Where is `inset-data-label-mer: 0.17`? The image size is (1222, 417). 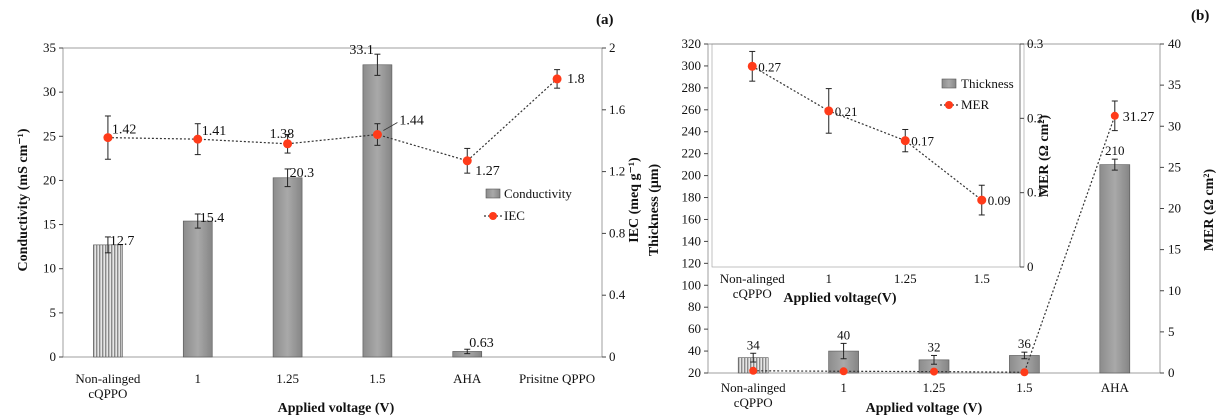 inset-data-label-mer: 0.17 is located at coordinates (922, 141).